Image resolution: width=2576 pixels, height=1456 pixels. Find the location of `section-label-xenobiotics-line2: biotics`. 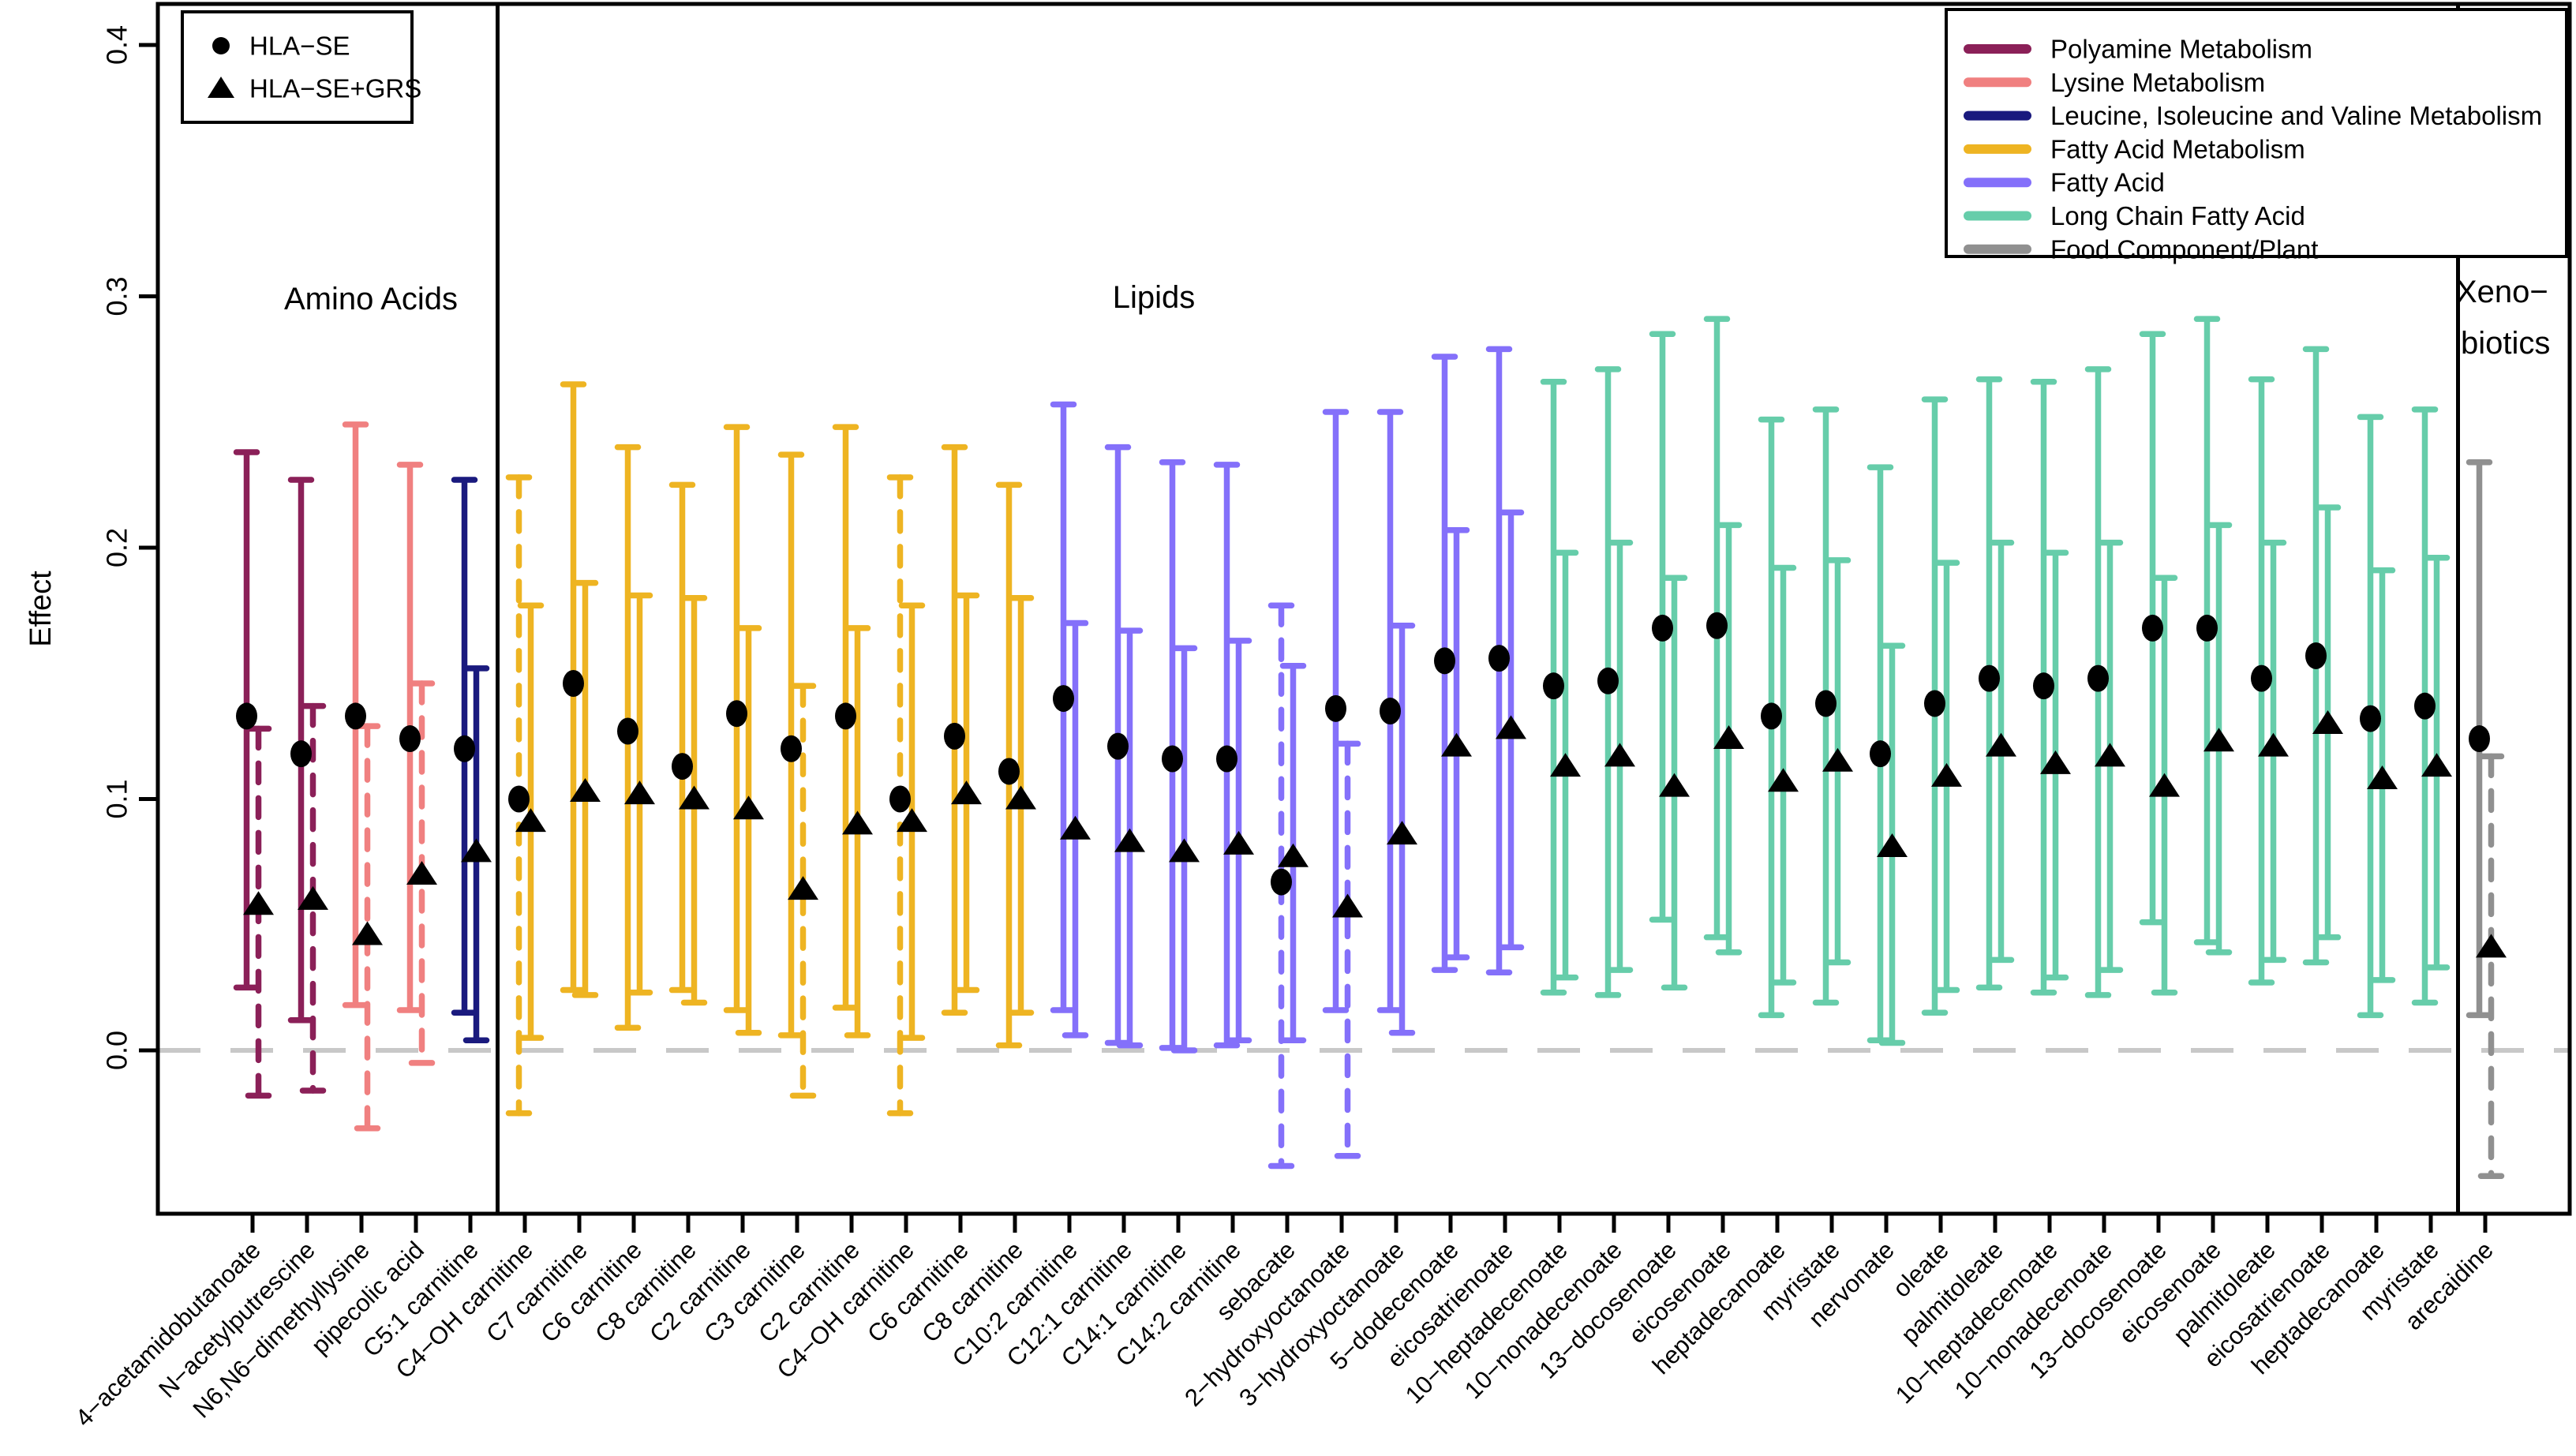

section-label-xenobiotics-line2: biotics is located at coordinates (2505, 343).